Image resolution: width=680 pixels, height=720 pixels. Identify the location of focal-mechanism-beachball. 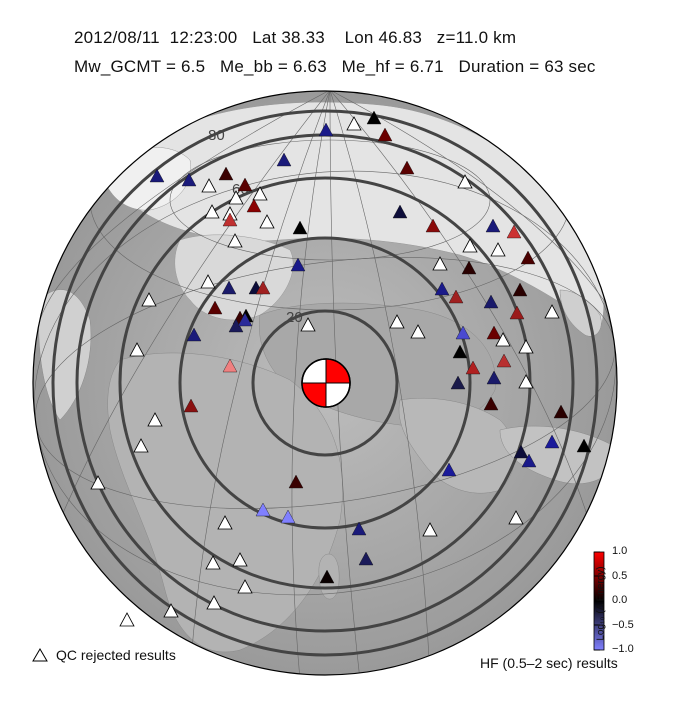
(326, 383).